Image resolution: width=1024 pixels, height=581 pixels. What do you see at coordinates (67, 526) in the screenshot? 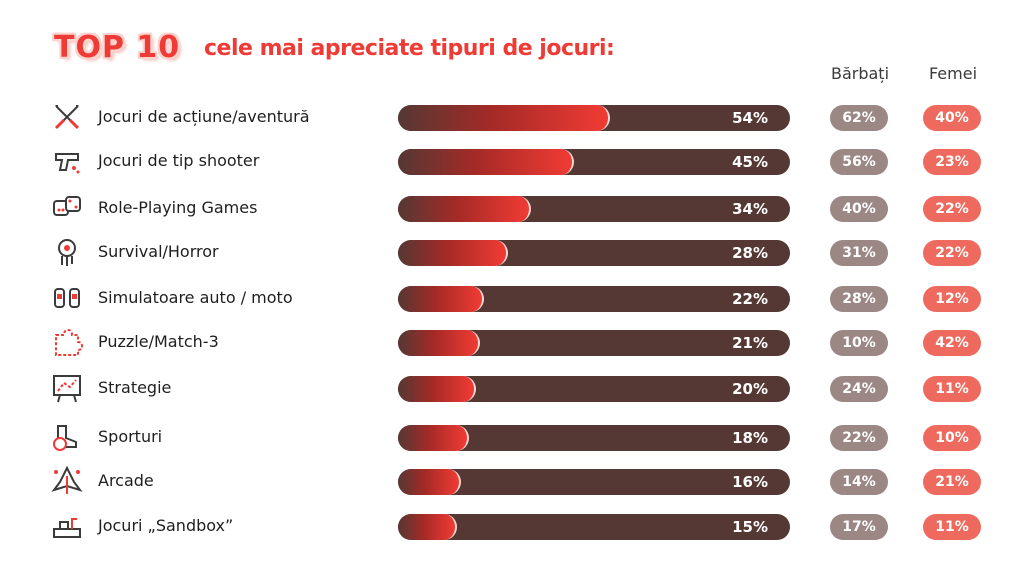
I see `sandbox-blocks-icon` at bounding box center [67, 526].